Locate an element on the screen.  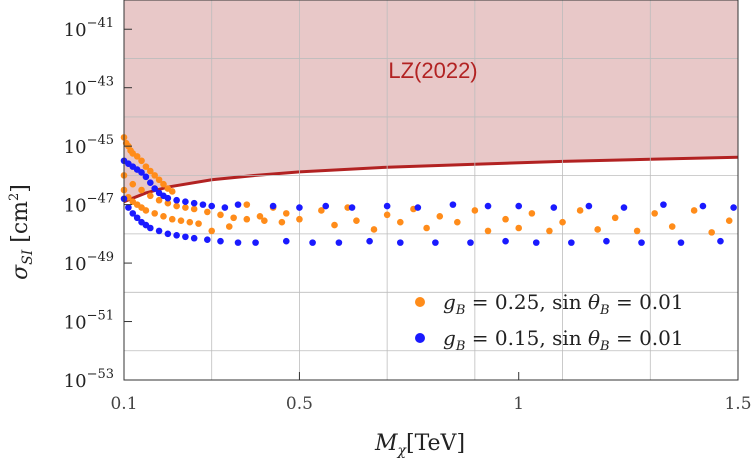
svg-text: Mχ[TeV] is located at coordinates (419, 445).